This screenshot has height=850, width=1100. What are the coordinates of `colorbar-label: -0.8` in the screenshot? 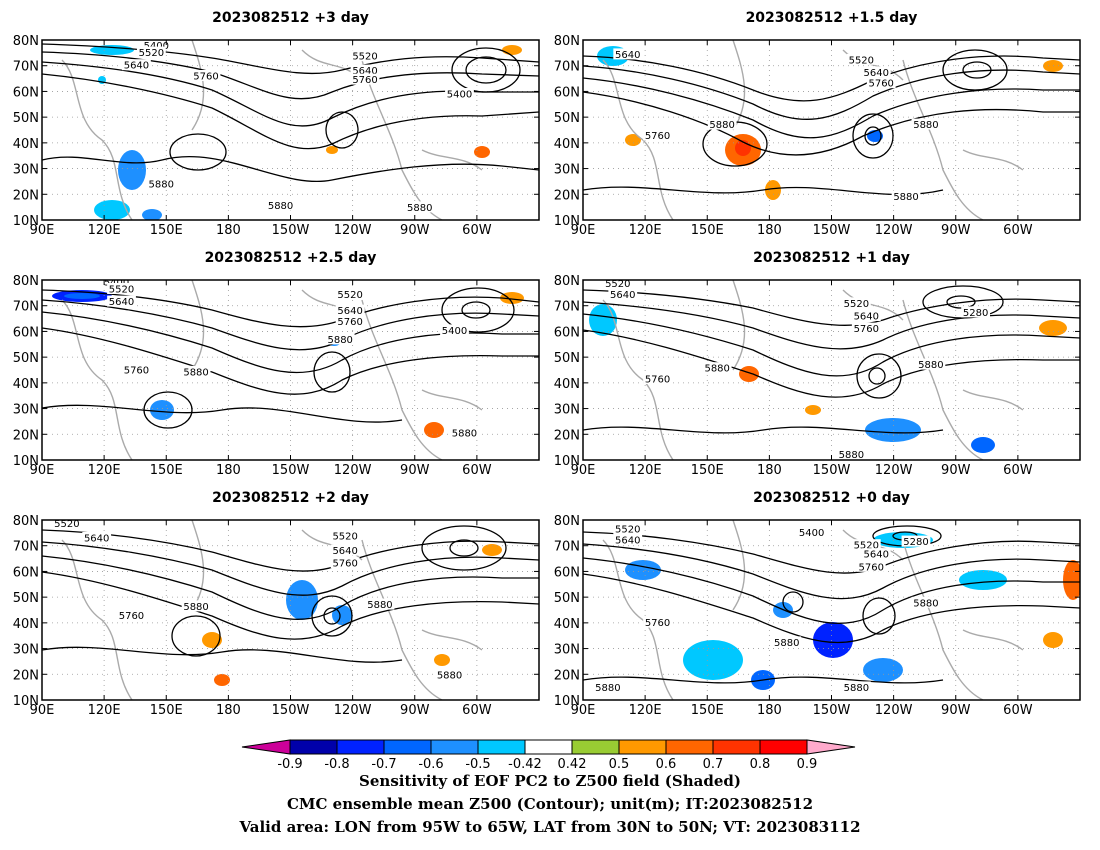 It's located at (336, 764).